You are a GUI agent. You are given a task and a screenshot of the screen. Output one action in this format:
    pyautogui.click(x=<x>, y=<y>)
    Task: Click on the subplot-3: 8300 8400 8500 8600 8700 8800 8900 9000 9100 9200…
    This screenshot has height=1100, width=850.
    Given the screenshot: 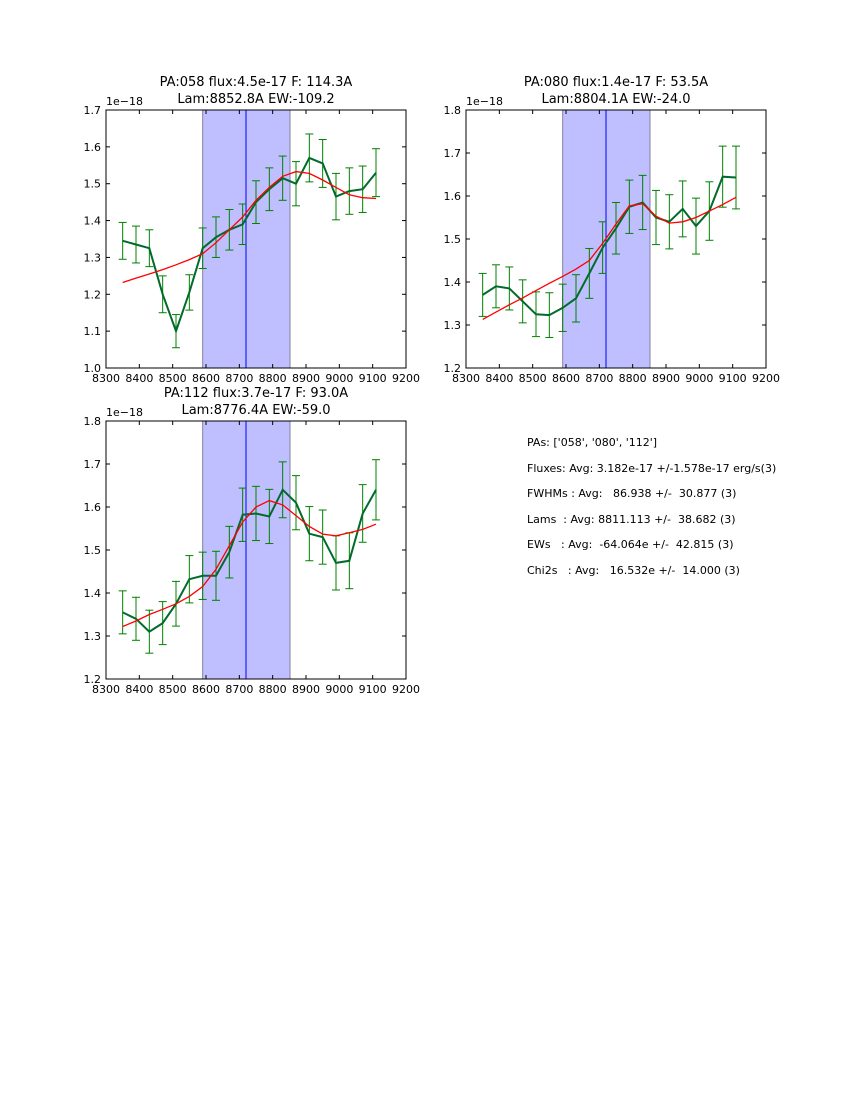 What is the action you would take?
    pyautogui.click(x=252, y=541)
    